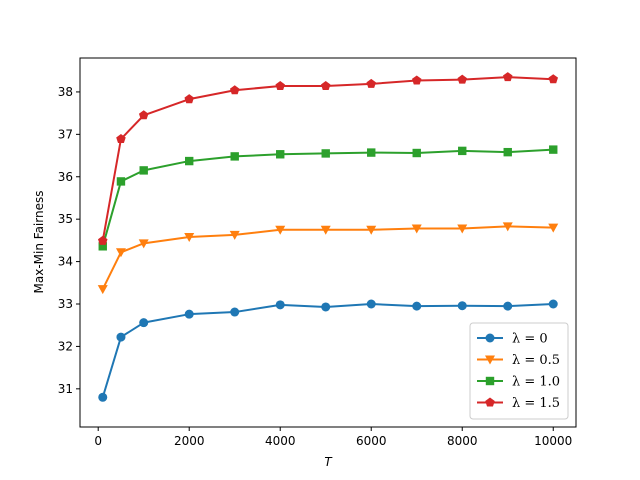 This screenshot has width=640, height=480. I want to click on y-tick-label: 31, so click(65, 389).